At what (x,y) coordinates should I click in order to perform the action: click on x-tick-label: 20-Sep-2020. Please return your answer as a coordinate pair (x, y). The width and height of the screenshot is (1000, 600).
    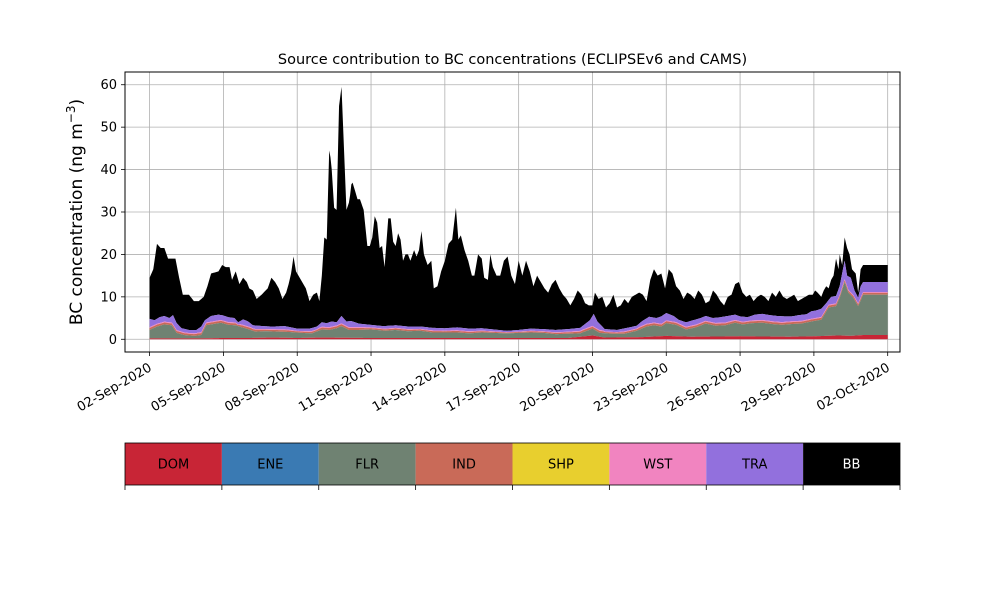
    Looking at the image, I should click on (558, 387).